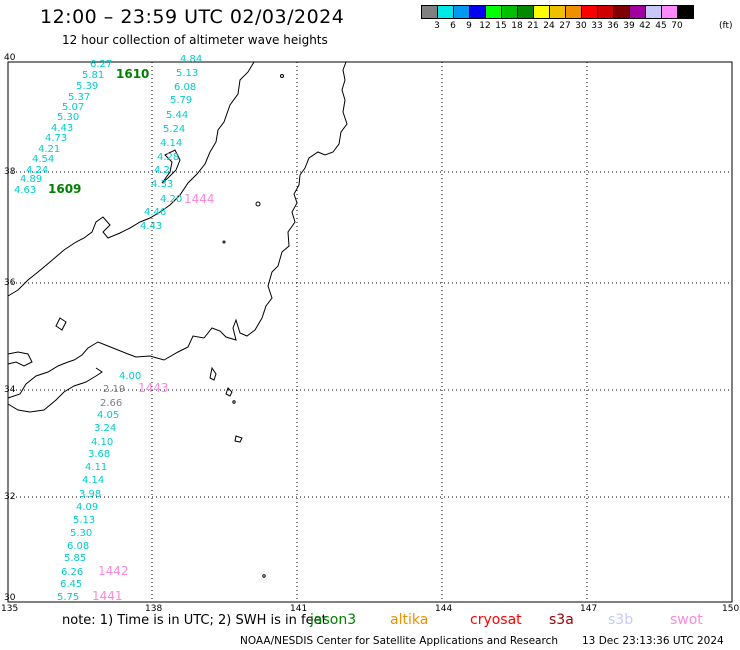  Describe the element at coordinates (629, 26) in the screenshot. I see `colorbar-tick-label: 39` at that location.